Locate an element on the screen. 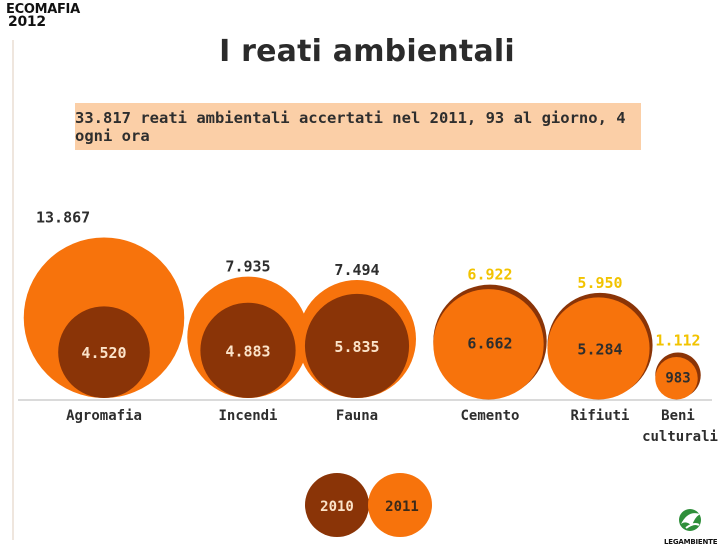 This screenshot has height=546, width=728. value-2010-fauna: 5.835 is located at coordinates (356, 347).